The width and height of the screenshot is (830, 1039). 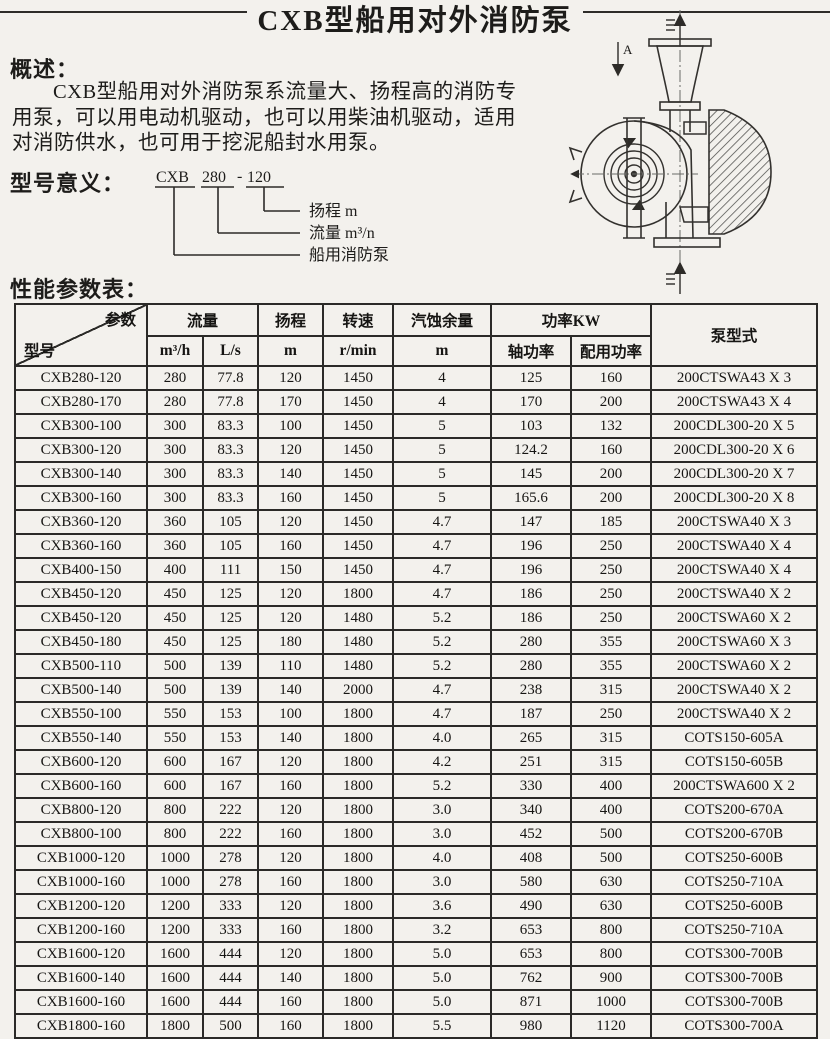 I want to click on model-code-head: 120, so click(x=259, y=177).